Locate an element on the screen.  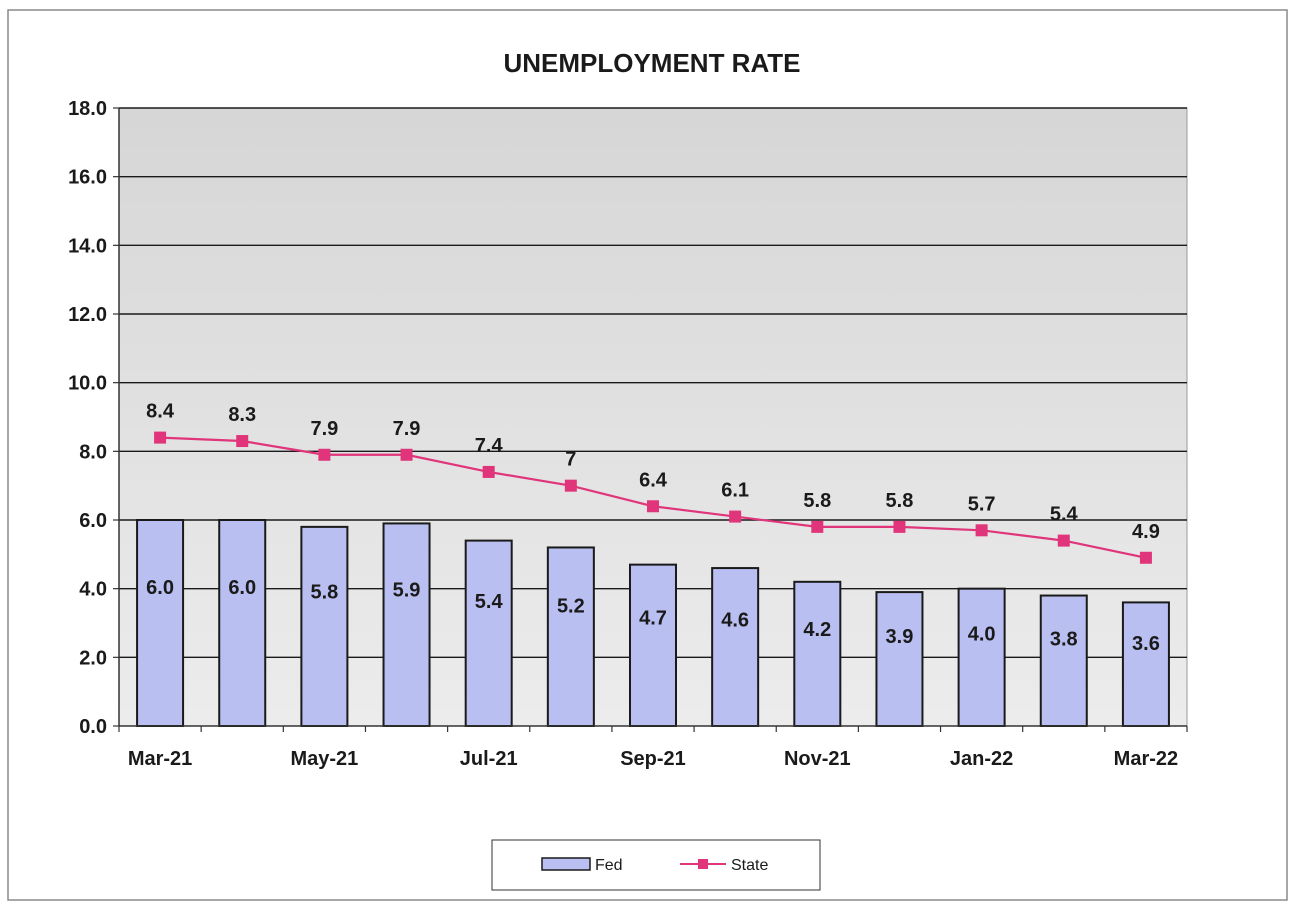
legend-box is located at coordinates (656, 865).